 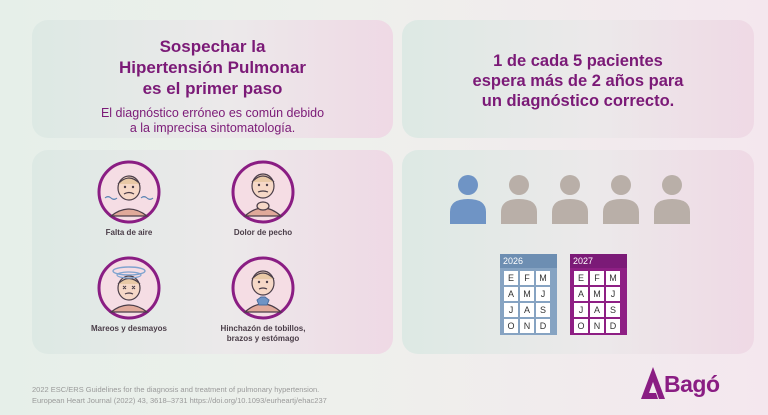 What do you see at coordinates (212, 128) in the screenshot?
I see `subtitle-line-2: a la imprecisa sintomatología.` at bounding box center [212, 128].